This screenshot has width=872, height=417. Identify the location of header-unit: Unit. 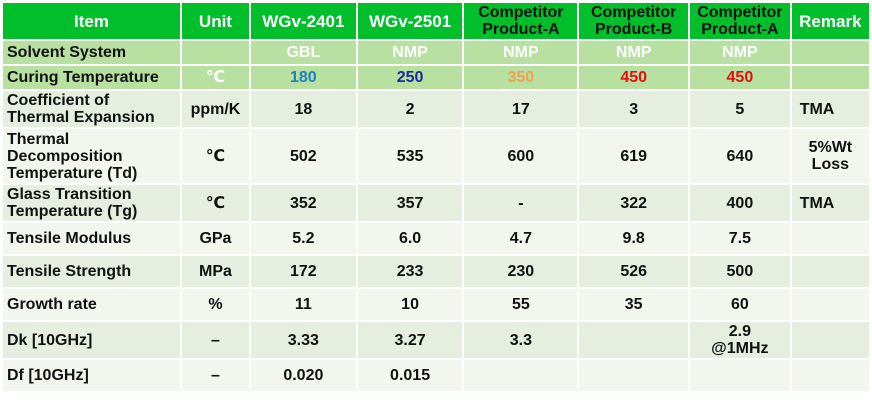
(215, 21).